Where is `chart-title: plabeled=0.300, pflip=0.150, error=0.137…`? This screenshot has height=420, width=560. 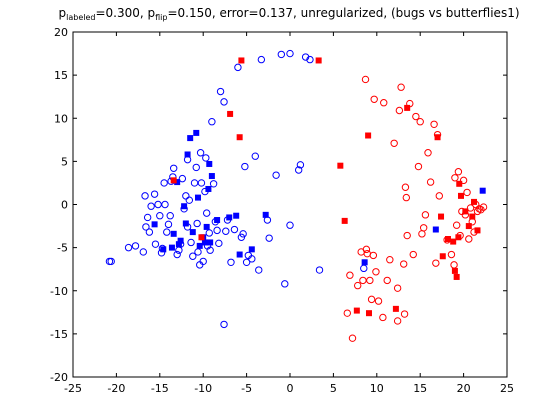
chart-title: plabeled=0.300, pflip=0.150, error=0.137… is located at coordinates (288, 14).